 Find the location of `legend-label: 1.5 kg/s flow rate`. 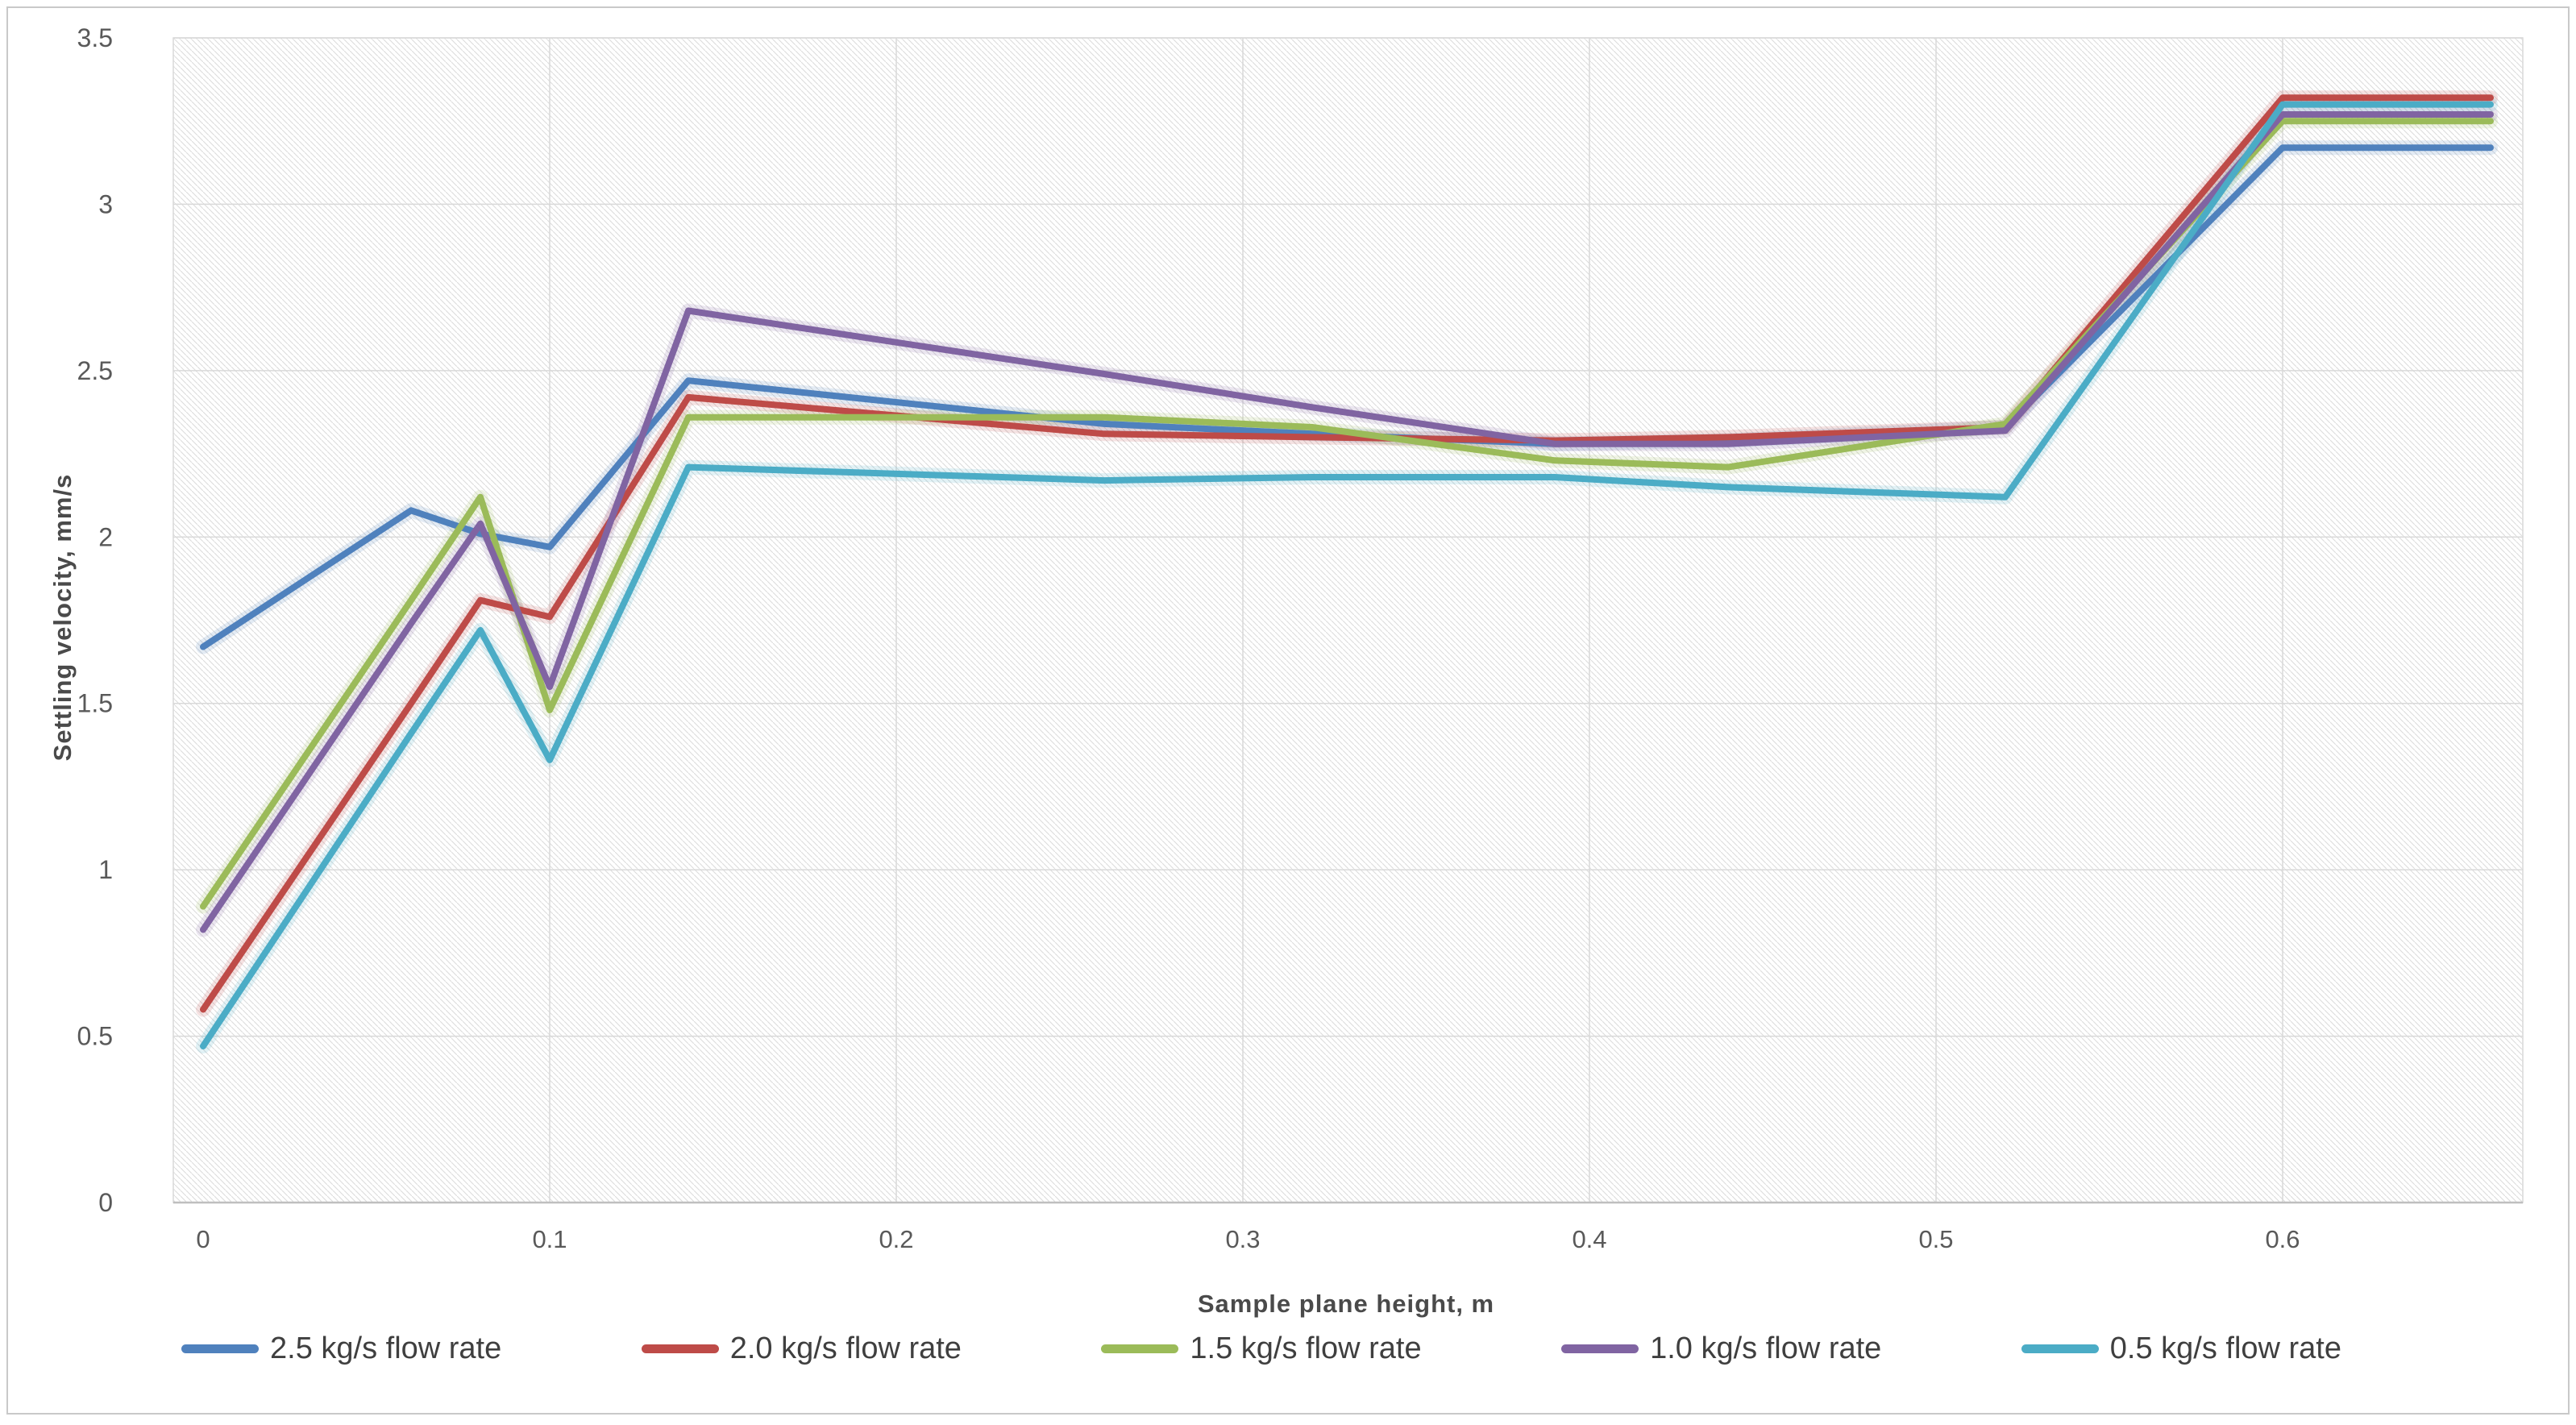

legend-label: 1.5 kg/s flow rate is located at coordinates (1306, 1348).